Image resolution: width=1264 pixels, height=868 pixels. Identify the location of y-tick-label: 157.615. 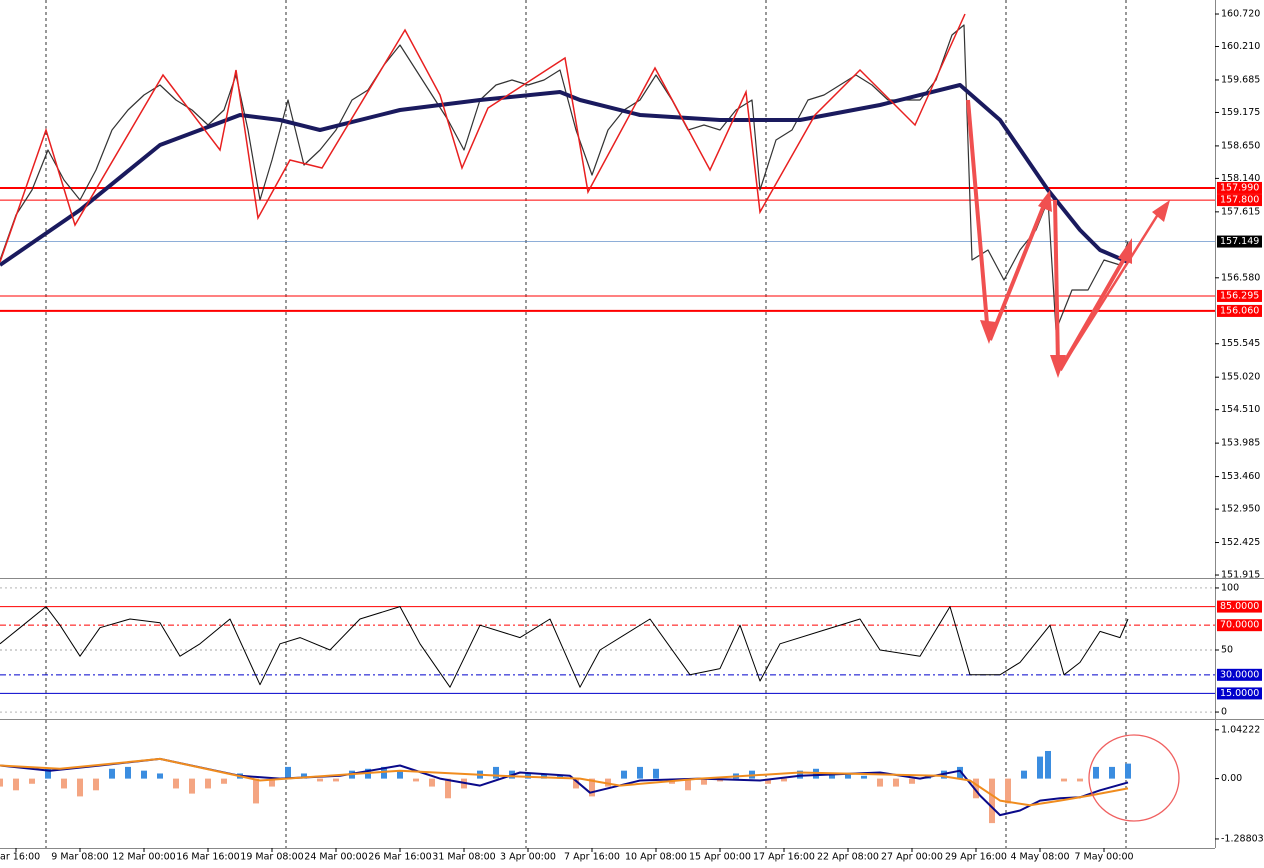
(1240, 211).